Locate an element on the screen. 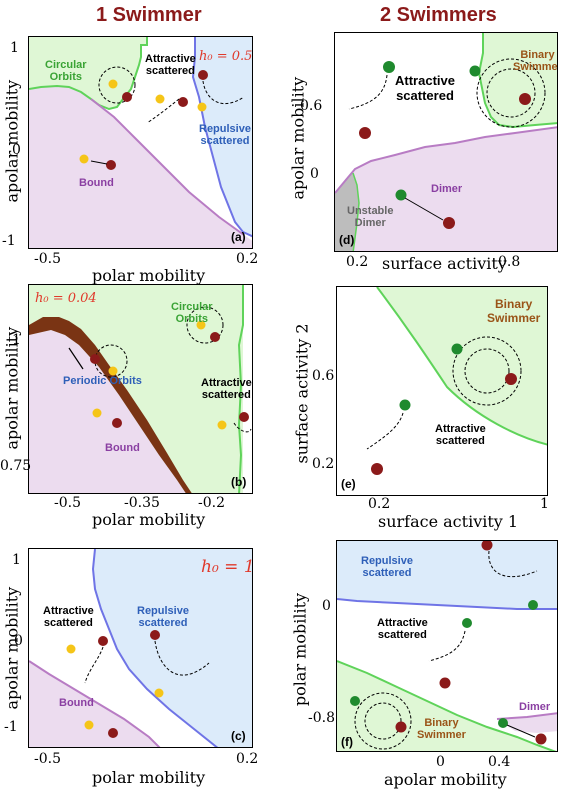  label-periodic-b: Periodic Orbits is located at coordinates (102, 381).